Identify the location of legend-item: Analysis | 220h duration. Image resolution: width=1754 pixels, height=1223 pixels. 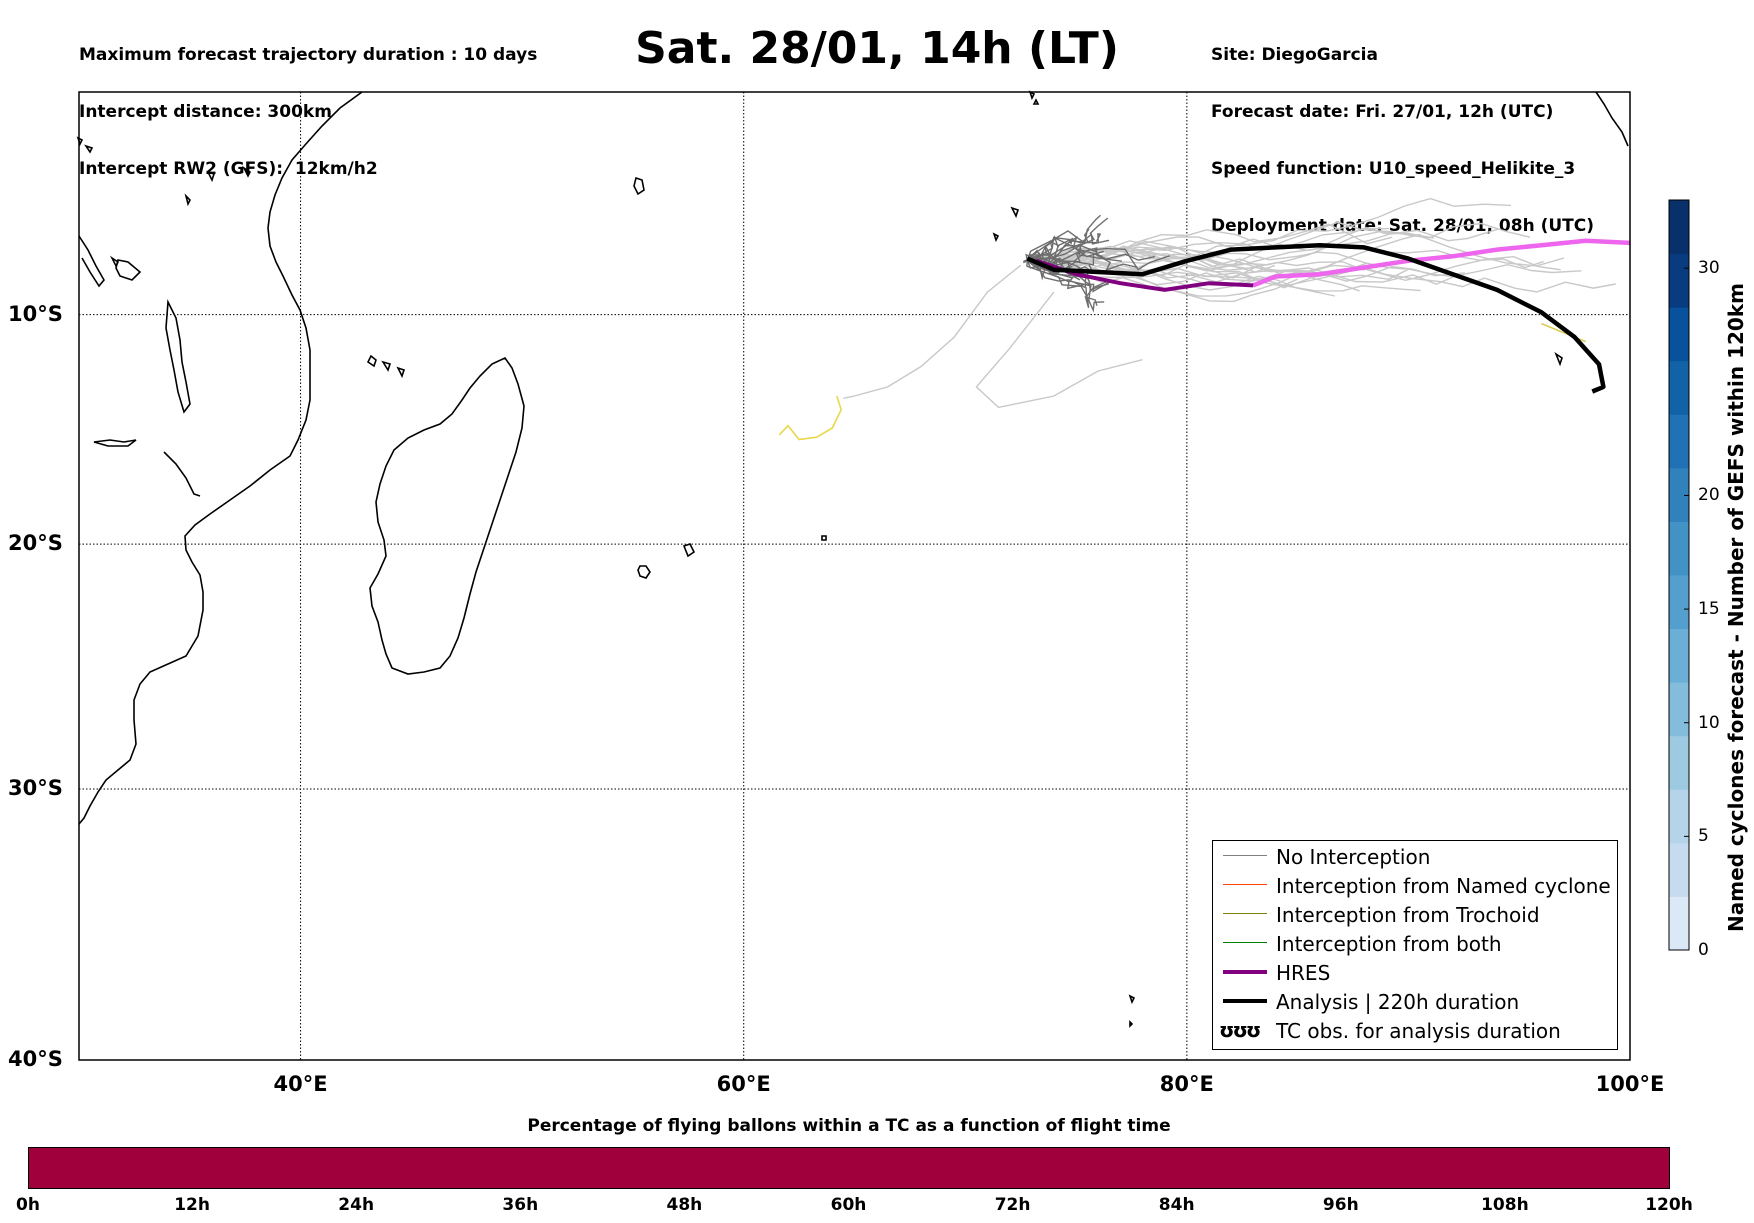
(1415, 1001).